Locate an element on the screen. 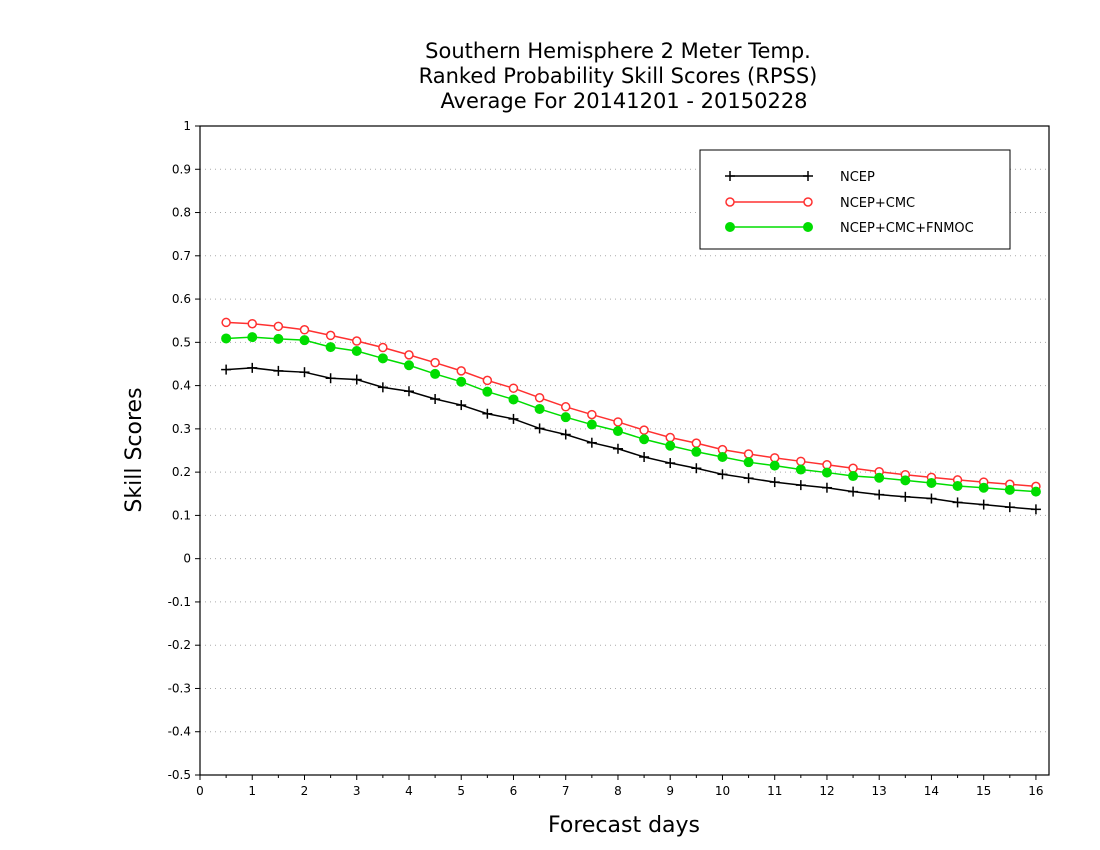 The width and height of the screenshot is (1100, 850). y-tick-label: 0.2 is located at coordinates (181, 472).